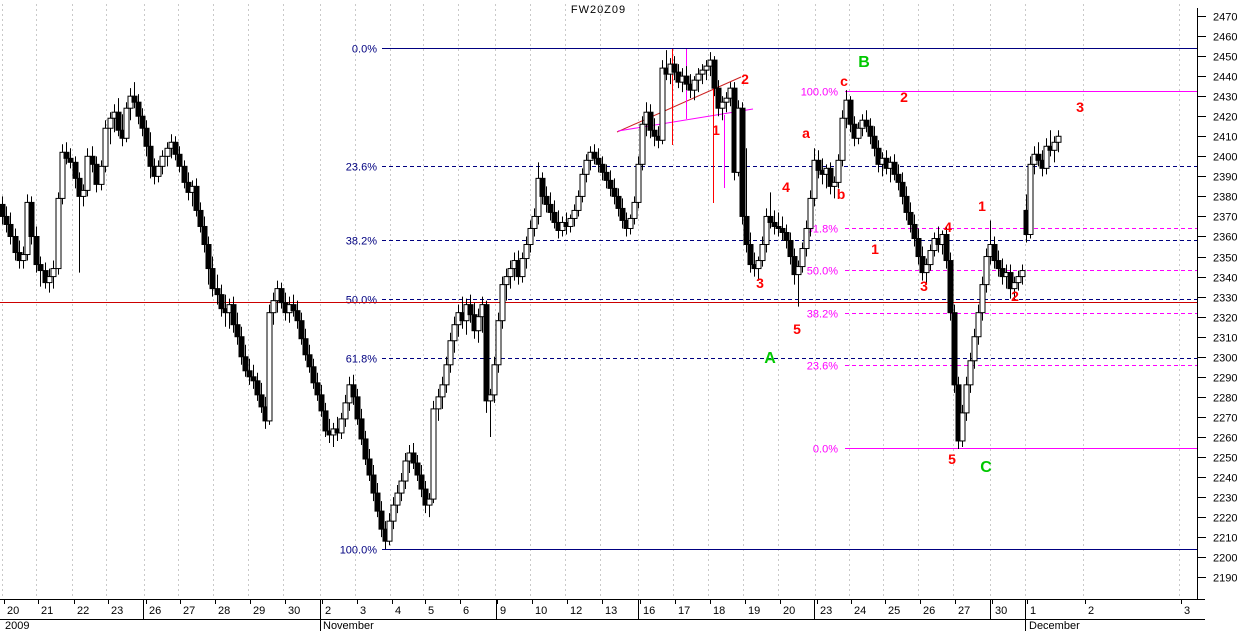 The image size is (1250, 631). I want to click on svg-text: 2420, so click(1225, 118).